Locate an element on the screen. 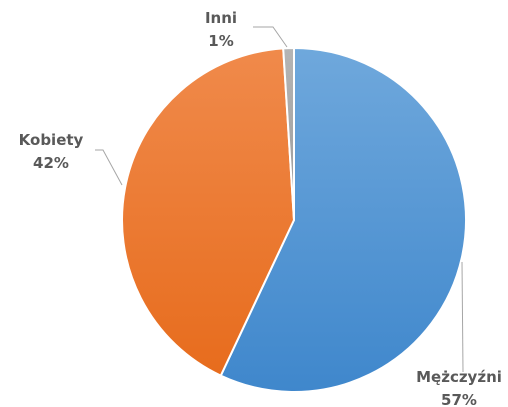  leader-line-inni is located at coordinates (270, 37).